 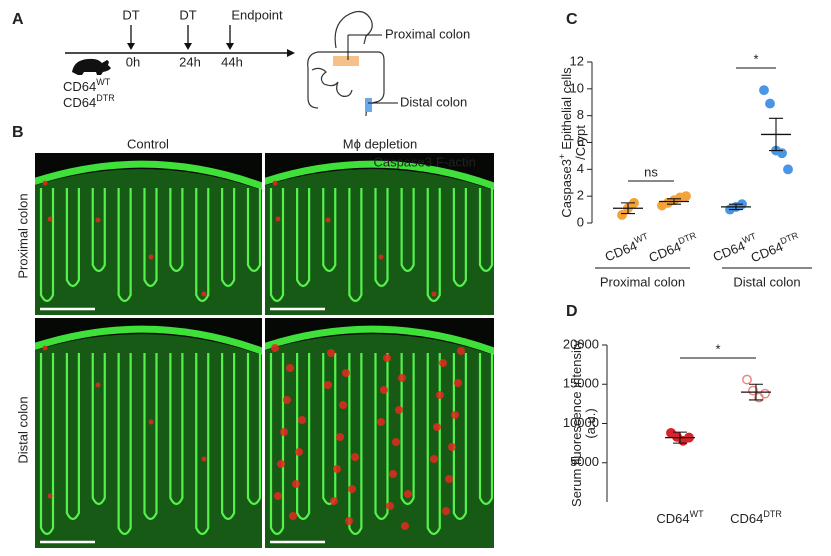 I want to click on panel-letter: A, so click(x=18, y=19).